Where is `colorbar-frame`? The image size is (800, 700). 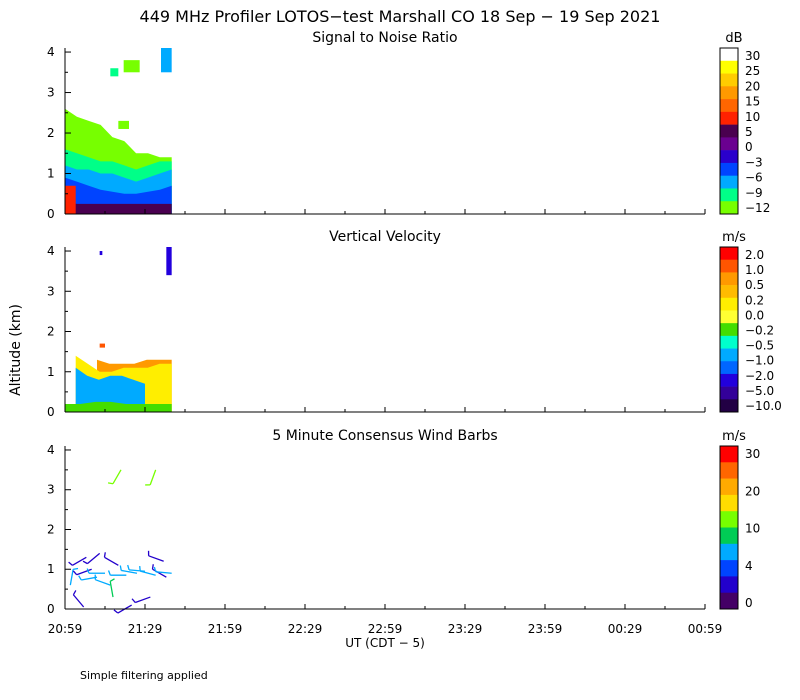
colorbar-frame is located at coordinates (729, 329).